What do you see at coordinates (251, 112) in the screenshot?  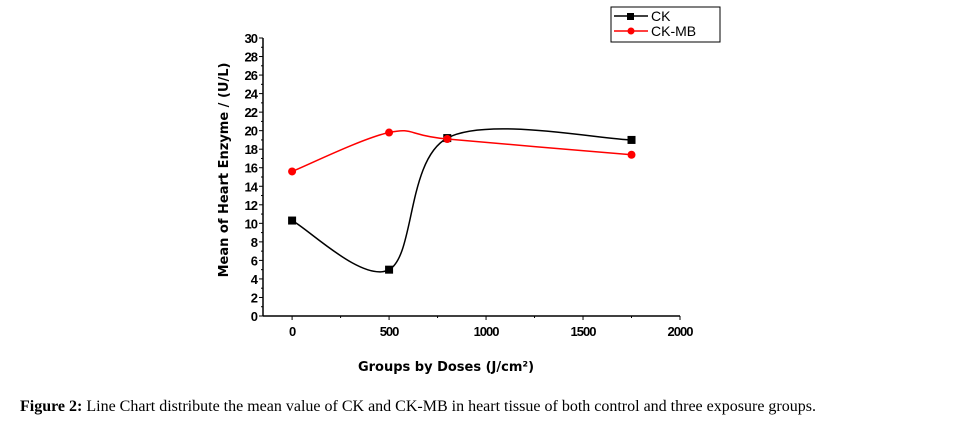 I see `y-tick-label: 22` at bounding box center [251, 112].